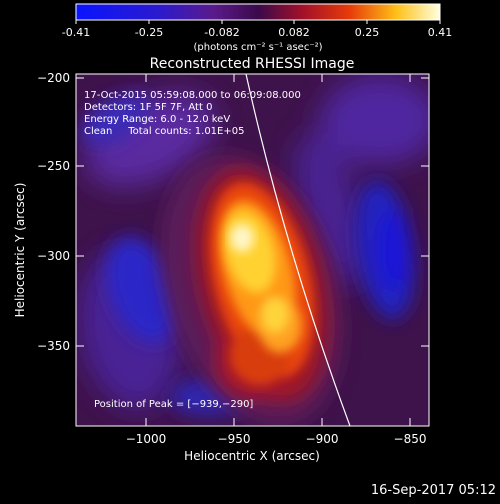 The image size is (500, 504). I want to click on x-tick-label-3: −900, so click(322, 439).